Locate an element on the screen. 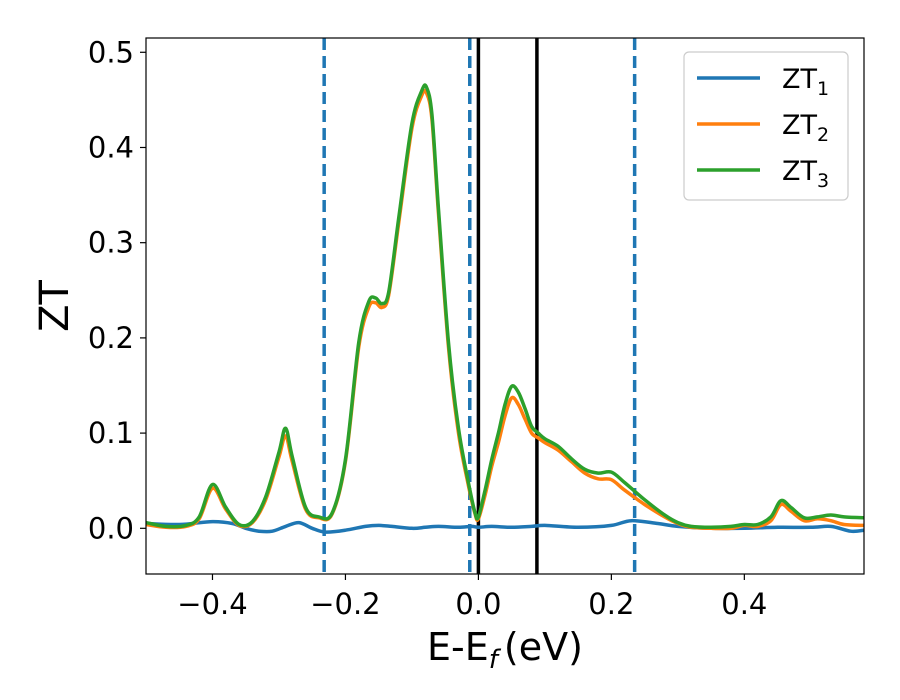  y-tick-label: 0.0 is located at coordinates (111, 528).